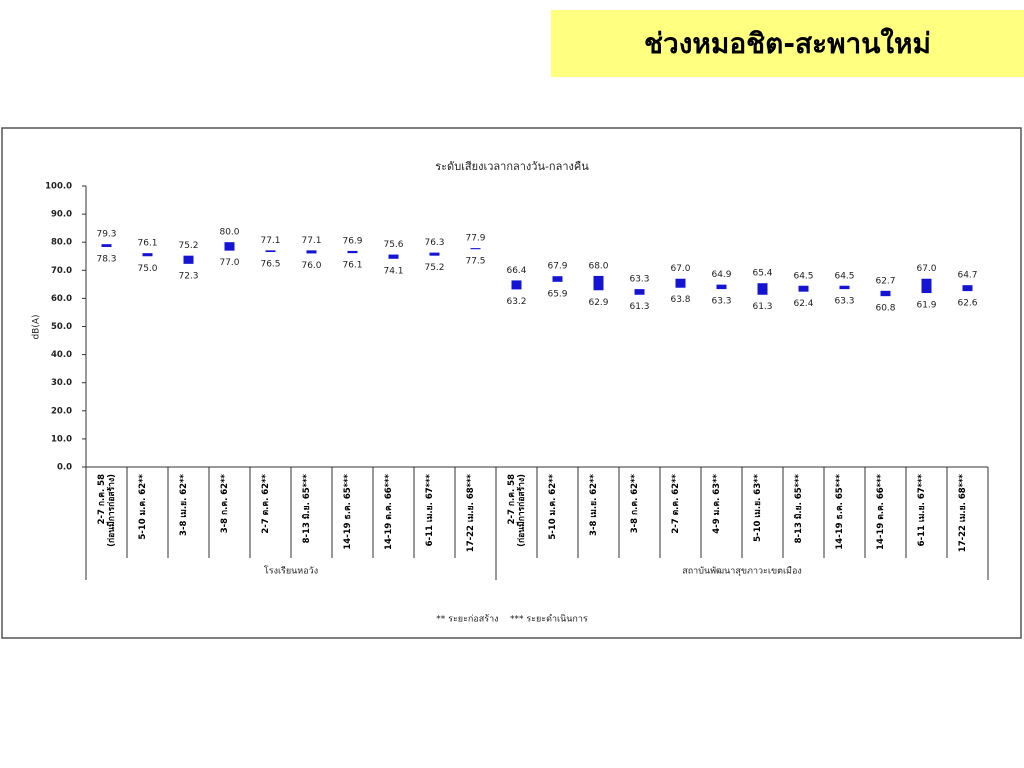 This screenshot has height=768, width=1024. Describe the element at coordinates (61, 439) in the screenshot. I see `y-tick-label: 10.0` at that location.